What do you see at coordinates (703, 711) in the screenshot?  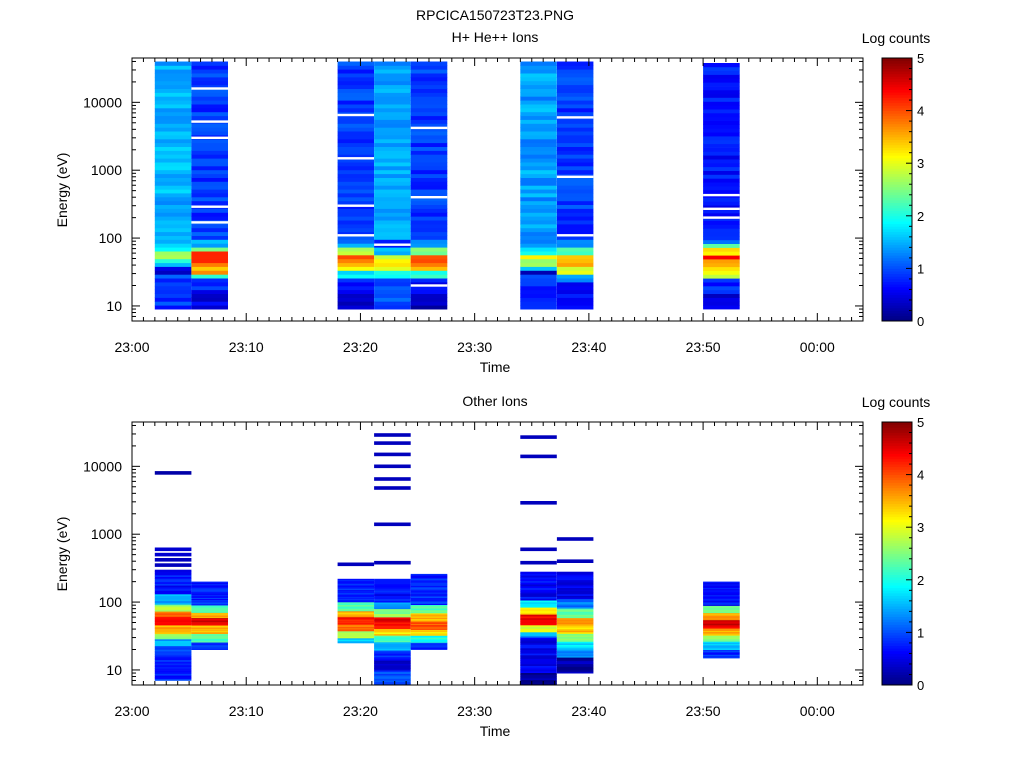 I see `x-tick-label: 23:50` at bounding box center [703, 711].